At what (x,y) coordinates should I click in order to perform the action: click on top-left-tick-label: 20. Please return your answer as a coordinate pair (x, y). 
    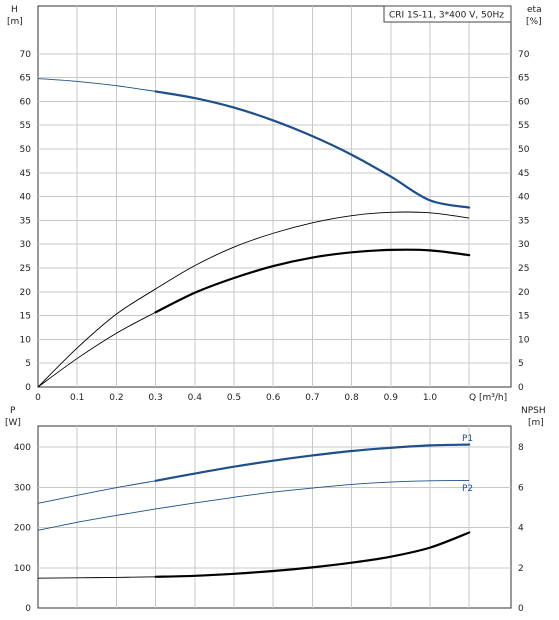
    Looking at the image, I should click on (26, 293).